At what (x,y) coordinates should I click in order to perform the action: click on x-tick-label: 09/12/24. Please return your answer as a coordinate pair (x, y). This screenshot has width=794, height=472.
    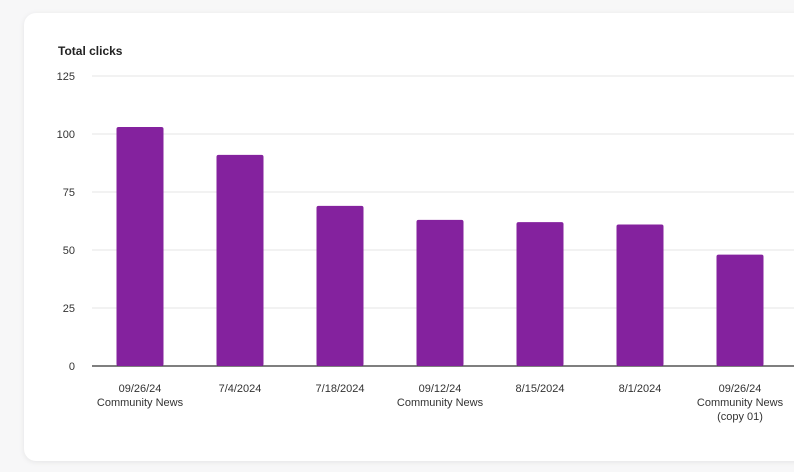
    Looking at the image, I should click on (440, 389).